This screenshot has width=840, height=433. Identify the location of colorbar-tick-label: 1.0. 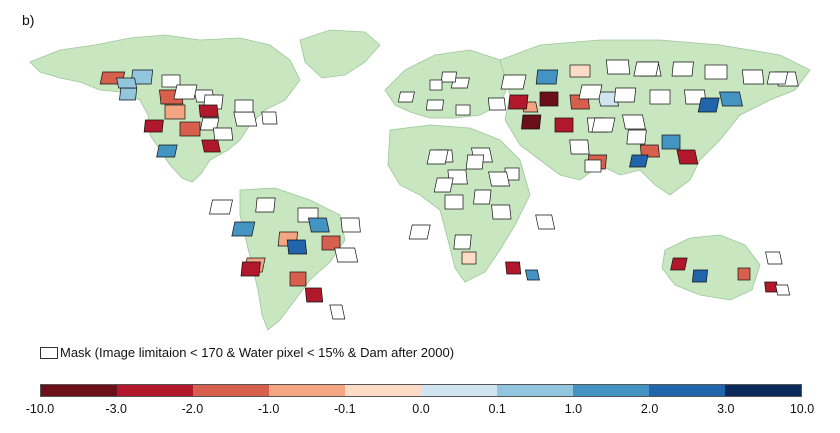
(573, 409).